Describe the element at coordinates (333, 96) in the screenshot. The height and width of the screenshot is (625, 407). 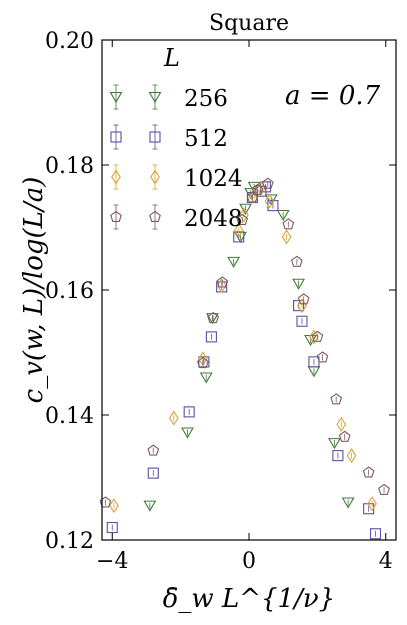
I see `annotation-a-value: a = 0.7` at that location.